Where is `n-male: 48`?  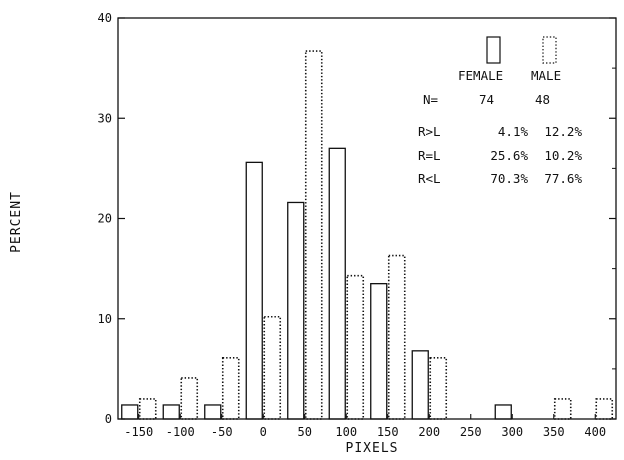
n-male: 48 is located at coordinates (542, 99).